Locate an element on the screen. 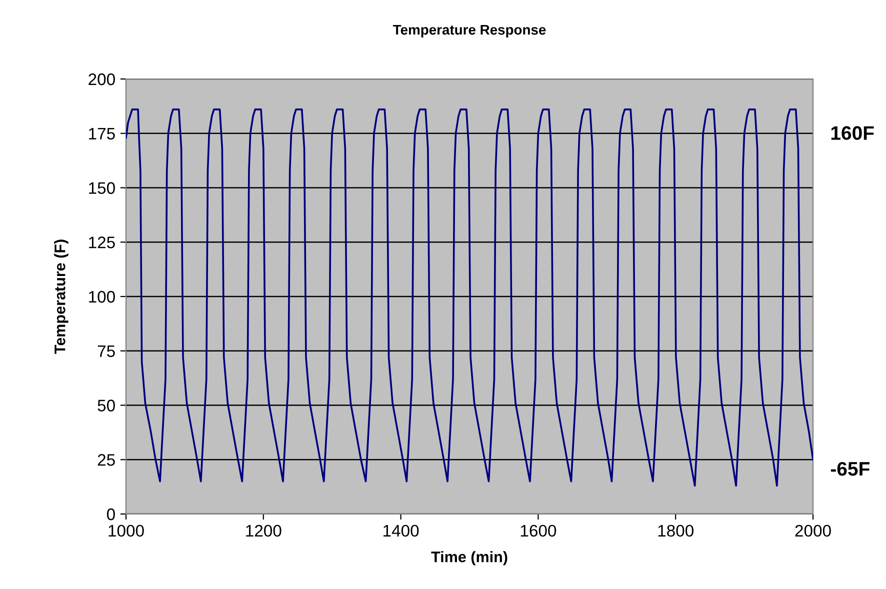  y-axis-title: Temperature (F) is located at coordinates (61, 297).